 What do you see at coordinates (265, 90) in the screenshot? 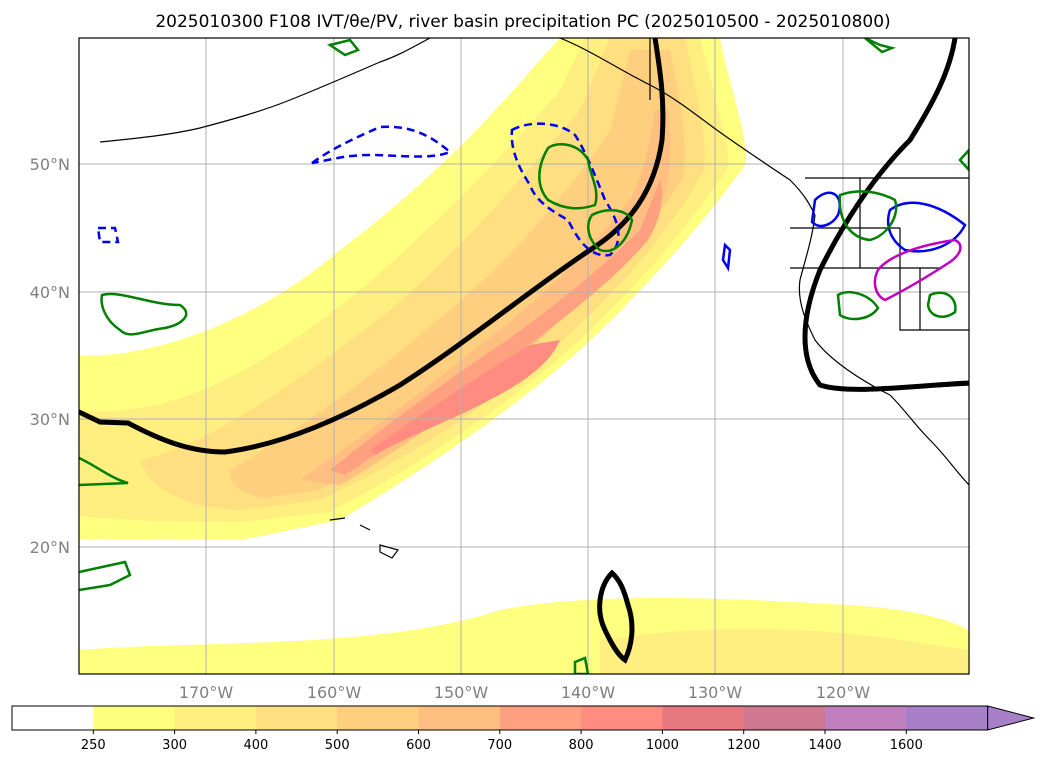
I see `alaska-coast` at bounding box center [265, 90].